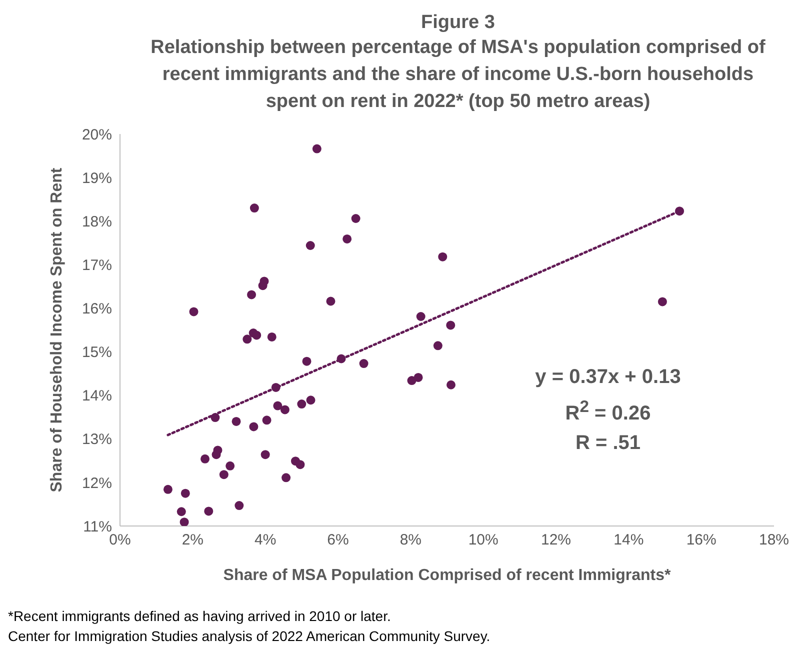 Image resolution: width=806 pixels, height=655 pixels. Describe the element at coordinates (447, 575) in the screenshot. I see `x-axis-title: Share of MSA Population Comprised of recent Immigrants*` at that location.